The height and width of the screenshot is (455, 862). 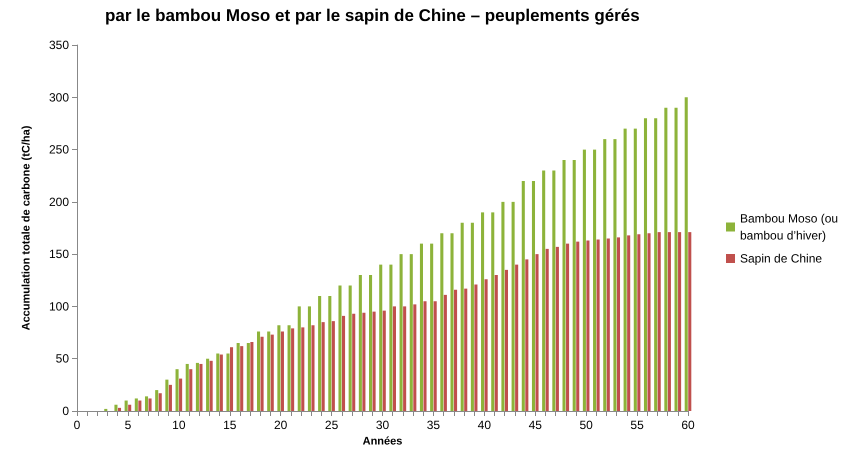 I want to click on x-tick-label: 60, so click(x=688, y=425).